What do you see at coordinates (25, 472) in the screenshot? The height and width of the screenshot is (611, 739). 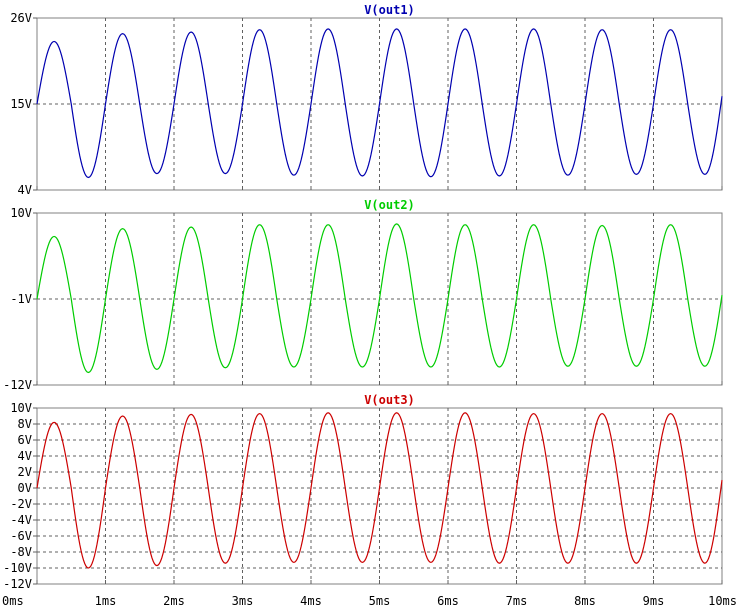 I see `y-tick-label: 2V` at bounding box center [25, 472].